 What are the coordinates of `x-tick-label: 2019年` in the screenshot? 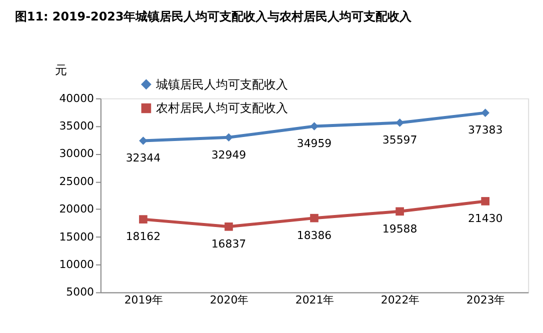 It's located at (144, 300).